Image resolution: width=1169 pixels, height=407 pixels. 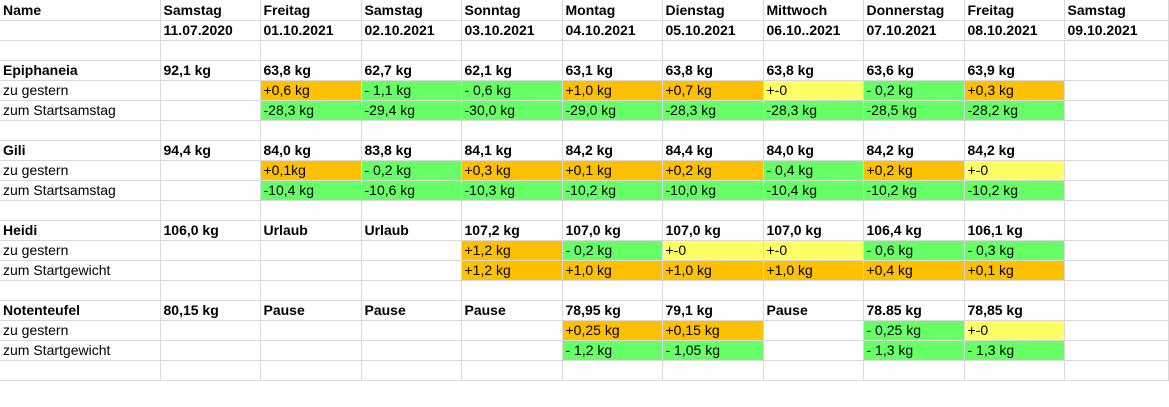 I want to click on change-cell: - 0,25 kg, so click(x=914, y=330).